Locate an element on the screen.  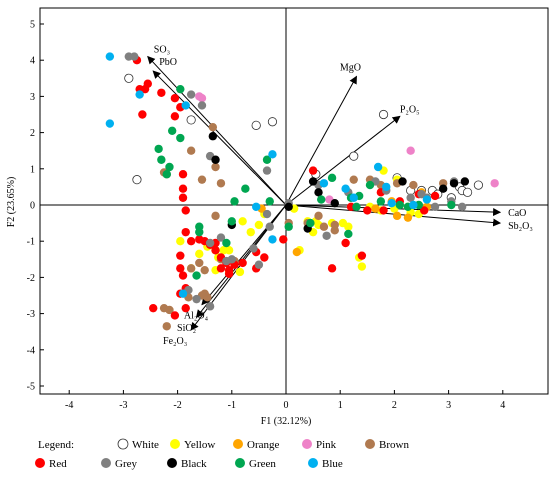
loading-label: PbO is located at coordinates (168, 62).